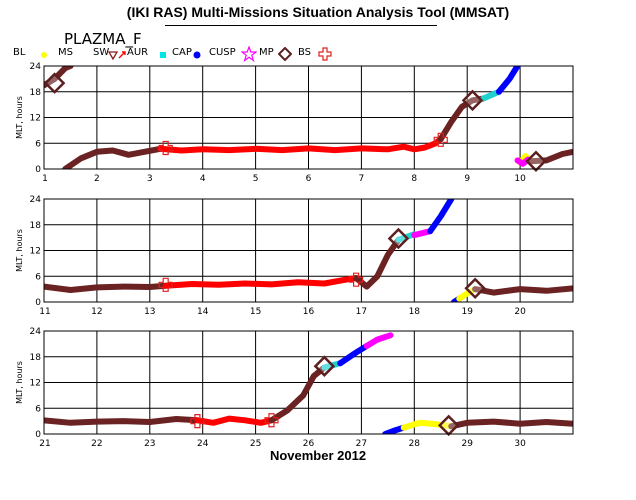 Image resolution: width=636 pixels, height=500 pixels. What do you see at coordinates (113, 55) in the screenshot?
I see `legend-sw-triangle-down-icon` at bounding box center [113, 55].